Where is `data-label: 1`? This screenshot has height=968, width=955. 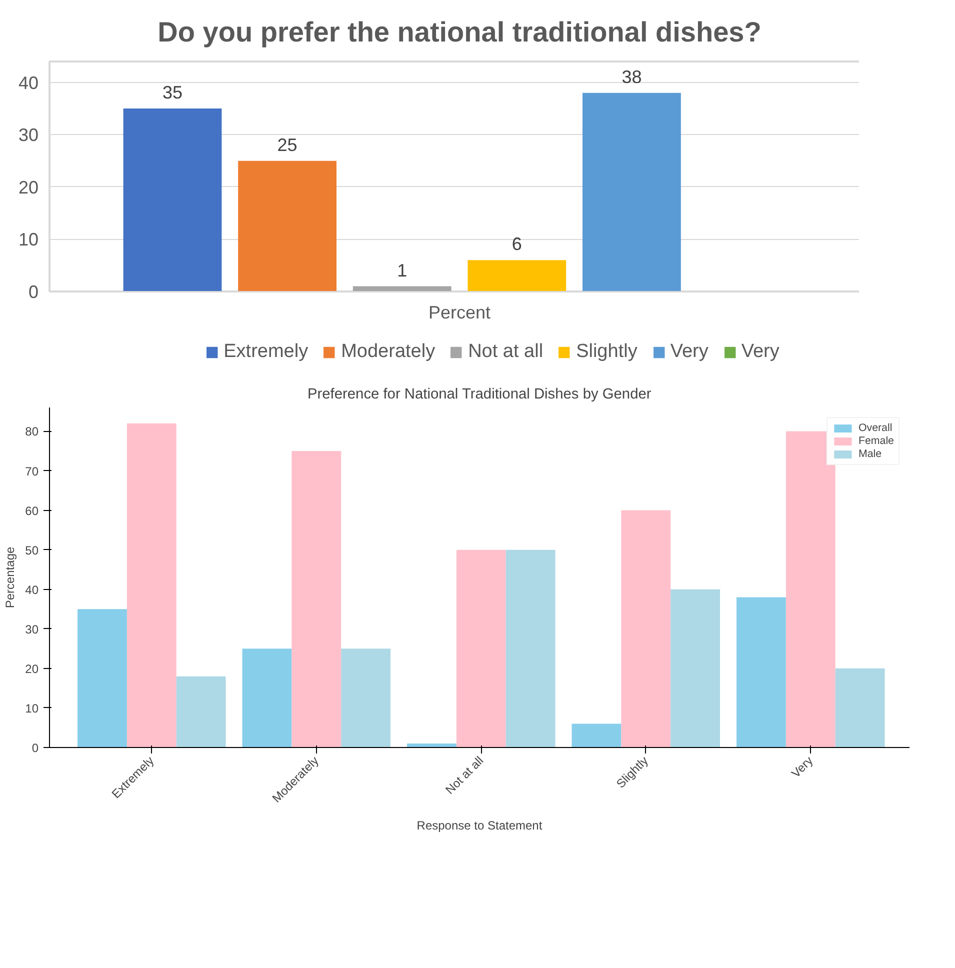
data-label: 1 is located at coordinates (402, 270).